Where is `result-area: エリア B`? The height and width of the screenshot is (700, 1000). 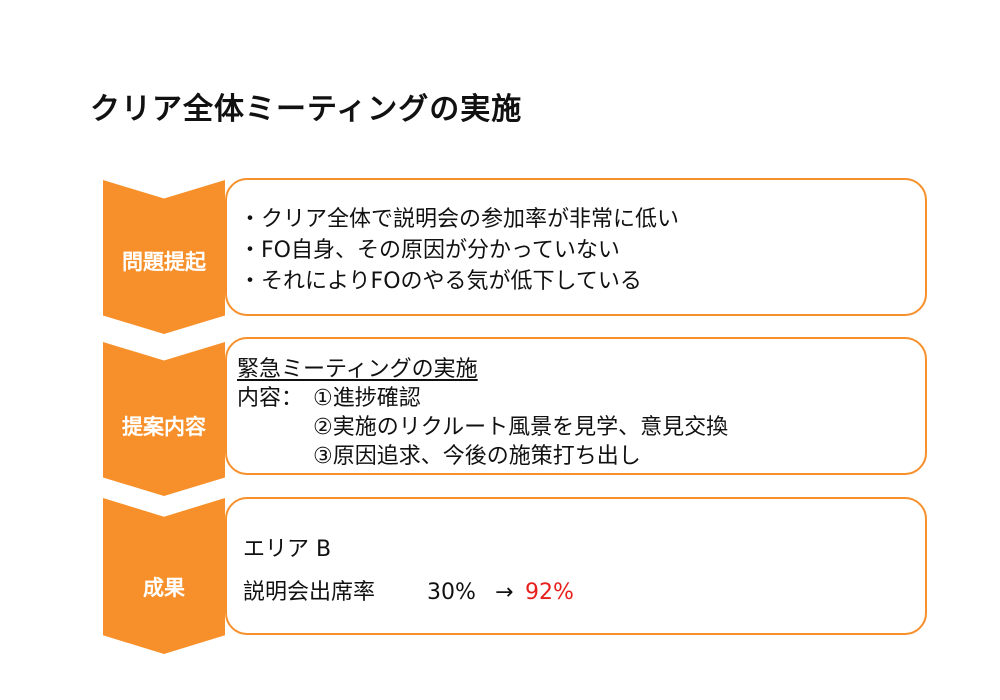
result-area: エリア B is located at coordinates (287, 549).